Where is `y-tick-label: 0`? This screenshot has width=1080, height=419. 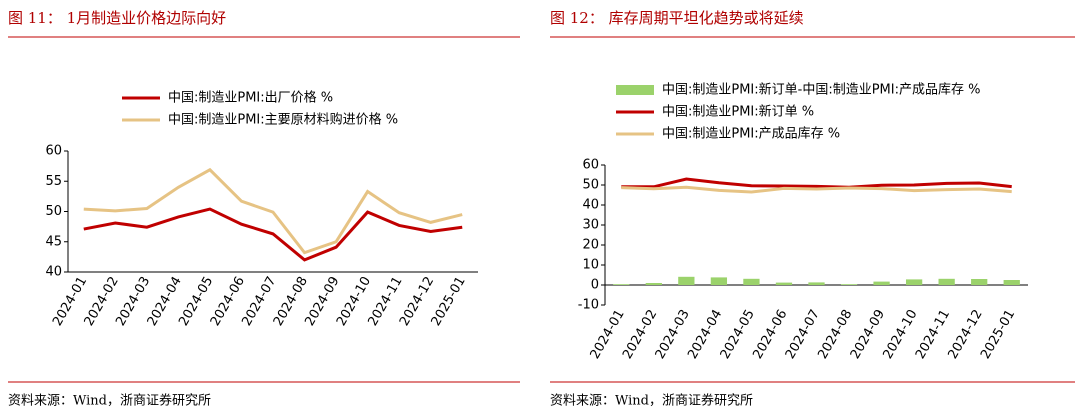 y-tick-label: 0 is located at coordinates (595, 285).